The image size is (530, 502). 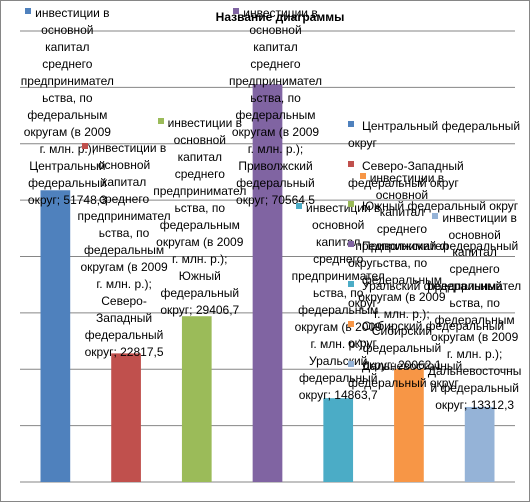 I want to click on label-value: 22817,5, so click(x=142, y=352).